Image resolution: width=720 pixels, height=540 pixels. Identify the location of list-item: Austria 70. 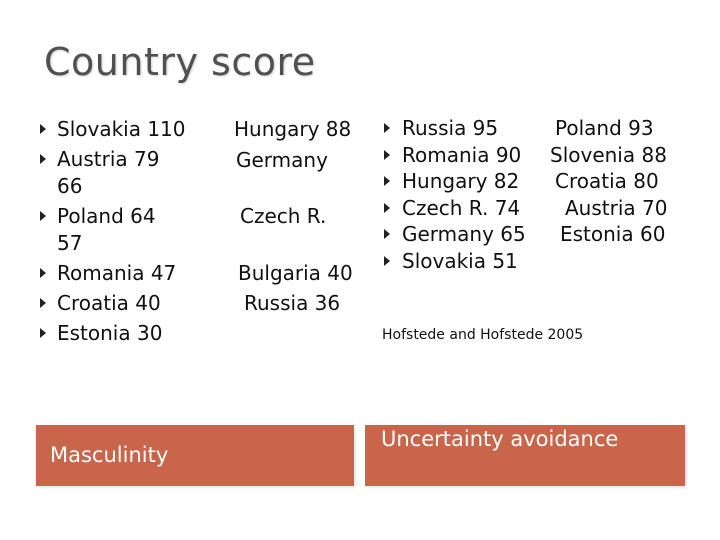
(616, 208).